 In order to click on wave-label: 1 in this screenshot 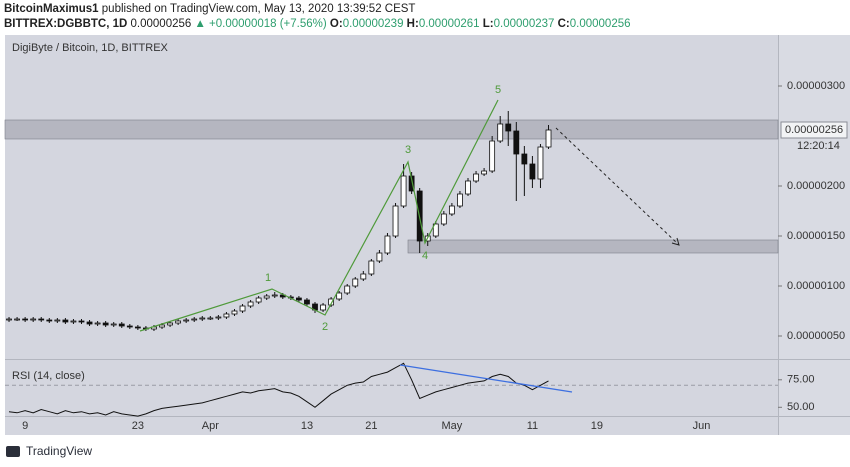, I will do `click(268, 278)`.